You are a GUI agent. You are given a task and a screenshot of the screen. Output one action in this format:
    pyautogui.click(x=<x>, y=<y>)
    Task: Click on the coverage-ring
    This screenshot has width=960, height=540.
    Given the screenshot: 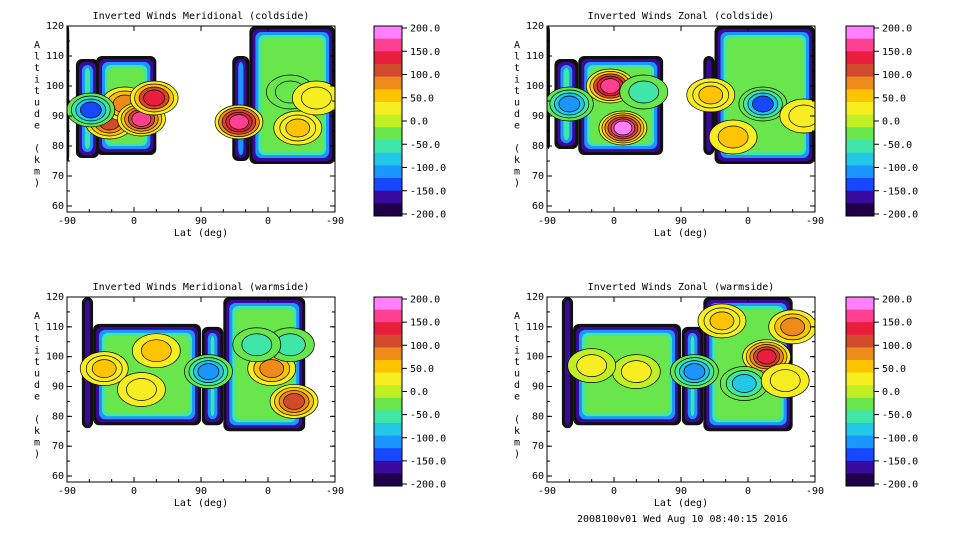 What is the action you would take?
    pyautogui.click(x=567, y=363)
    